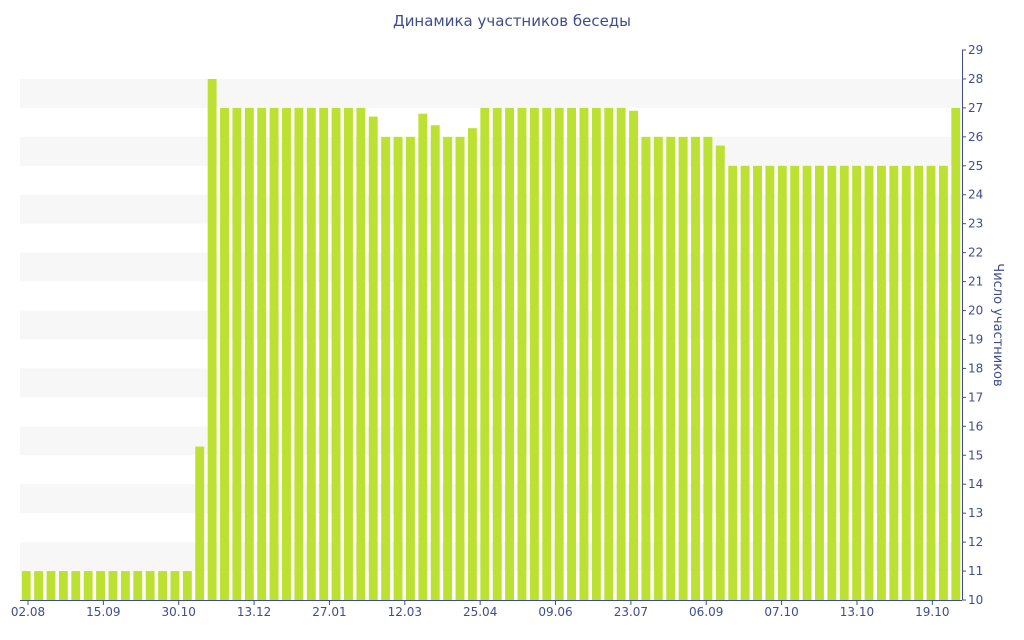  Describe the element at coordinates (103, 612) in the screenshot. I see `x-tick-label: 15.09` at that location.